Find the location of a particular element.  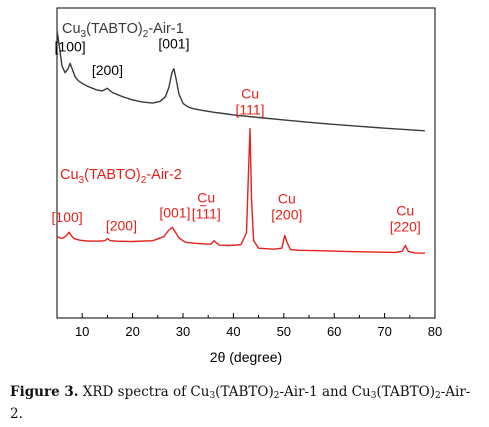

caption-lead: Figure 3. is located at coordinates (44, 392).